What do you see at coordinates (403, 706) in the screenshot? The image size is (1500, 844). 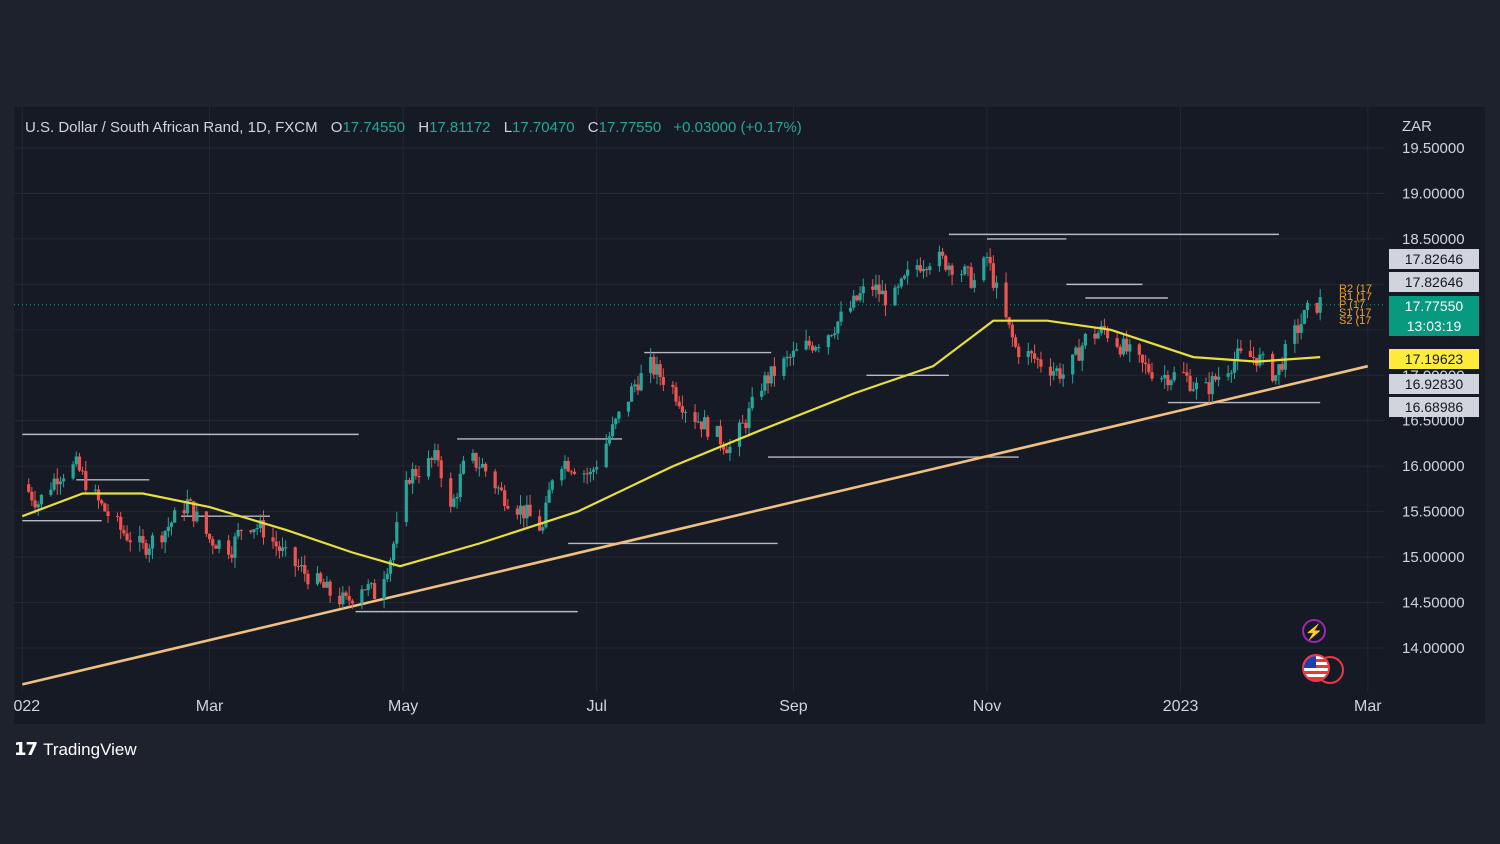 I see `x-tick-label: May` at bounding box center [403, 706].